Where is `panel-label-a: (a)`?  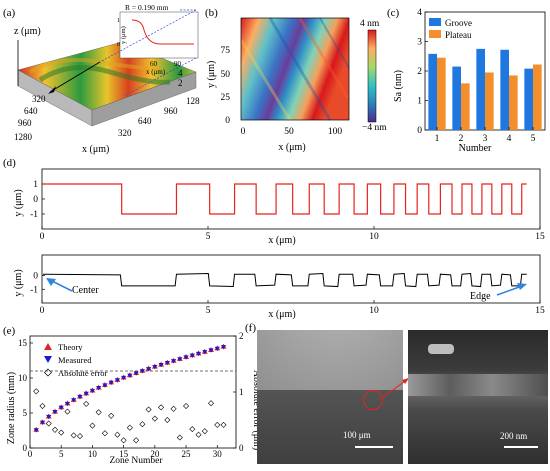 panel-label-a: (a) is located at coordinates (9, 13).